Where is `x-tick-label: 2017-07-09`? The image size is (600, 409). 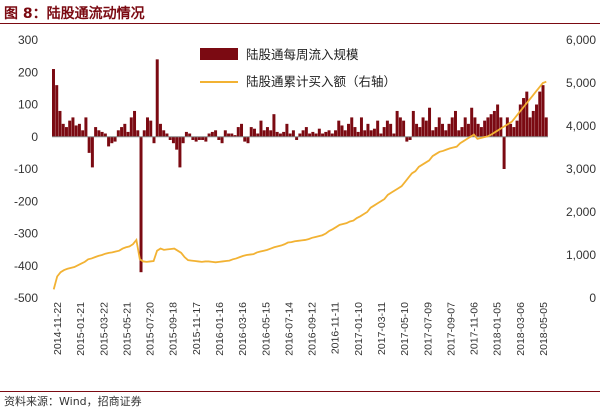
x-tick-label: 2017-07-09 is located at coordinates (428, 329).